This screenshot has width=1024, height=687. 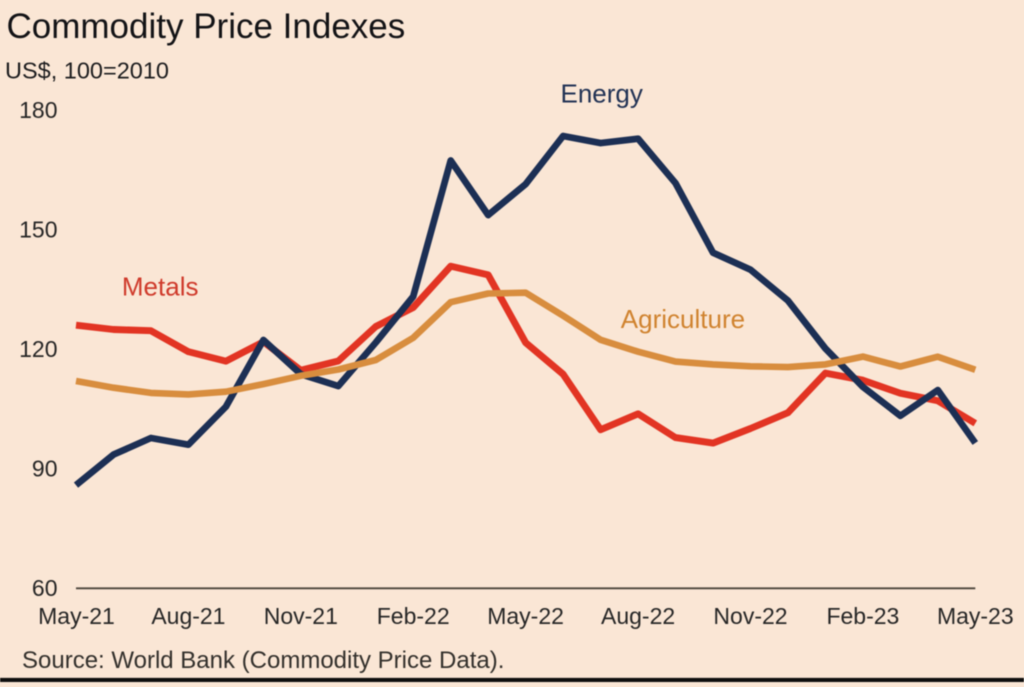 What do you see at coordinates (525, 616) in the screenshot?
I see `svg-text: May-22` at bounding box center [525, 616].